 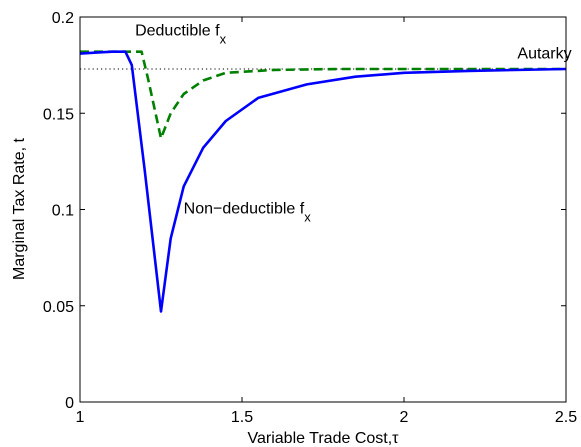 I want to click on annotation-nondeductible: Non−deductible fx, so click(x=248, y=212).